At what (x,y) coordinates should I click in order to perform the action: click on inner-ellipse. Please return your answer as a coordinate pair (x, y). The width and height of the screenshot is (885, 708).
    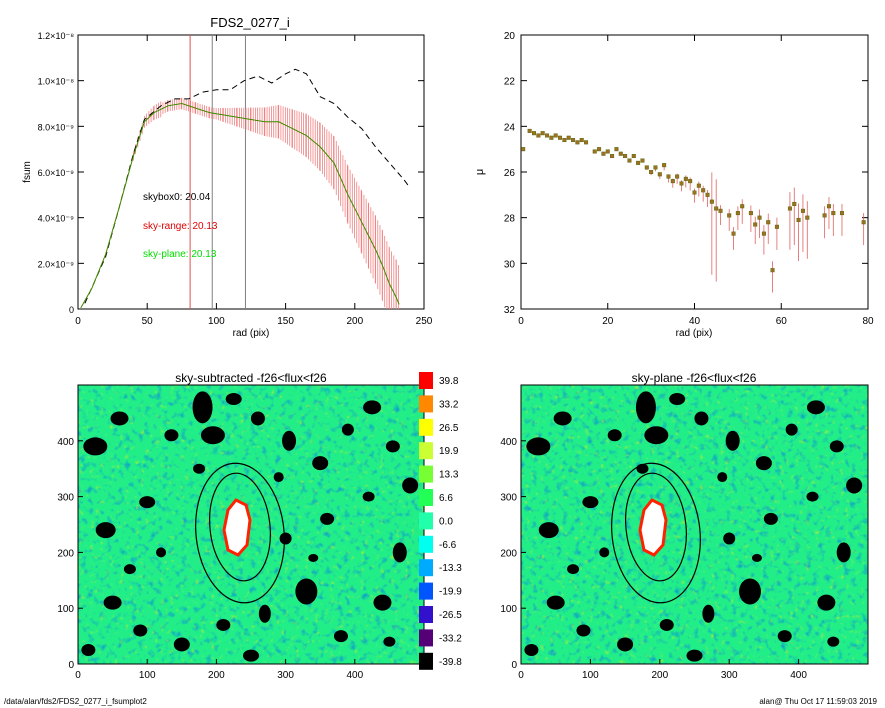
    Looking at the image, I should click on (656, 527).